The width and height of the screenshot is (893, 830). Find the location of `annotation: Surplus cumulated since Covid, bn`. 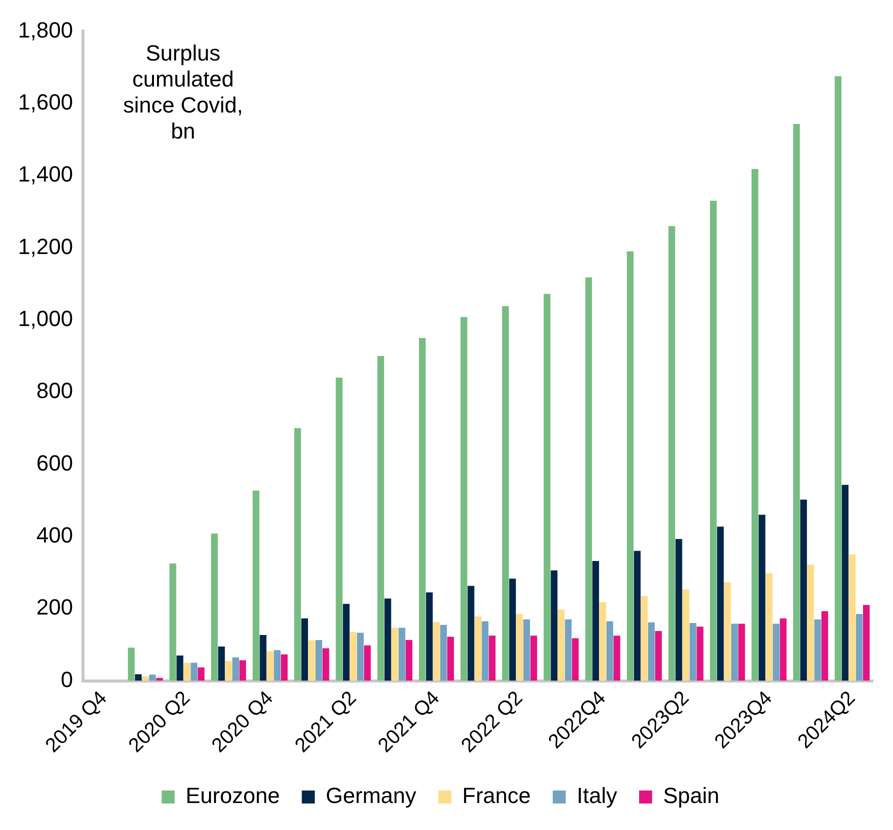

annotation: Surplus cumulated since Covid, bn is located at coordinates (183, 92).